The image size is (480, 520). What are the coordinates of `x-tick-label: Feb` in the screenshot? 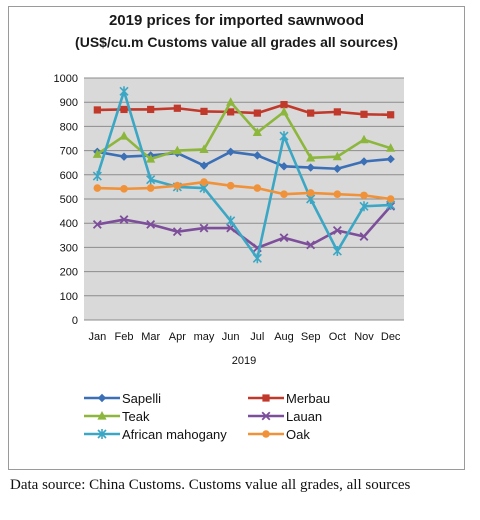 It's located at (124, 337).